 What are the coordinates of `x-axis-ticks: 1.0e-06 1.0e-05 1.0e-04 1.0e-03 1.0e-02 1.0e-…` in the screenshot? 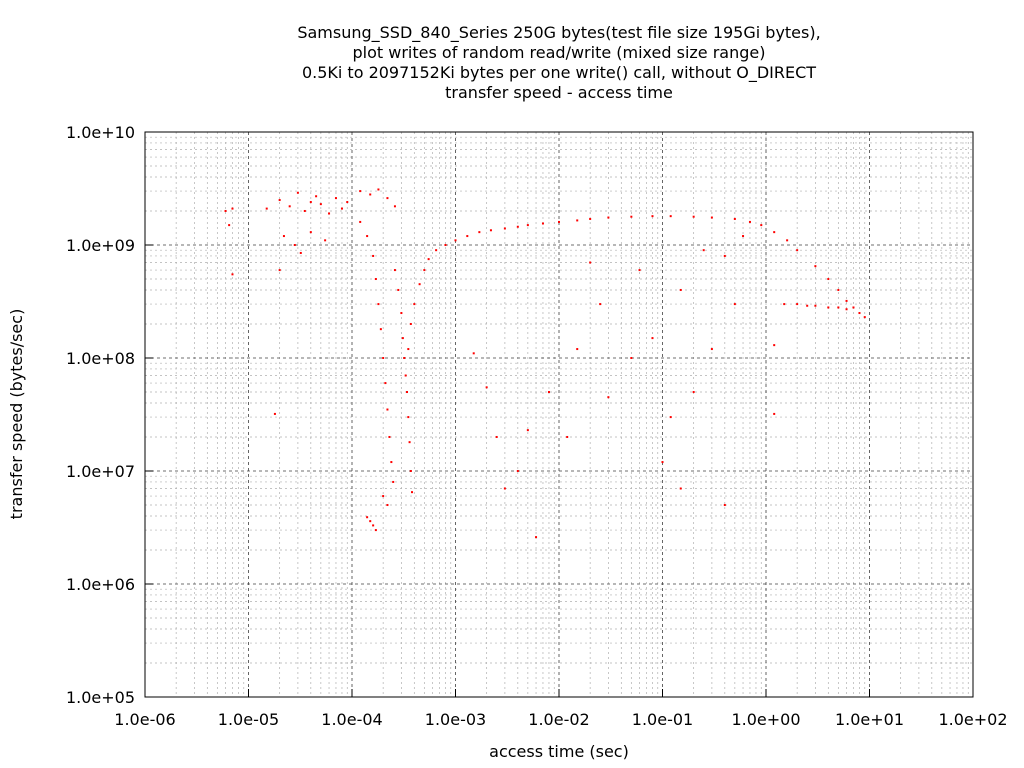 It's located at (561, 709).